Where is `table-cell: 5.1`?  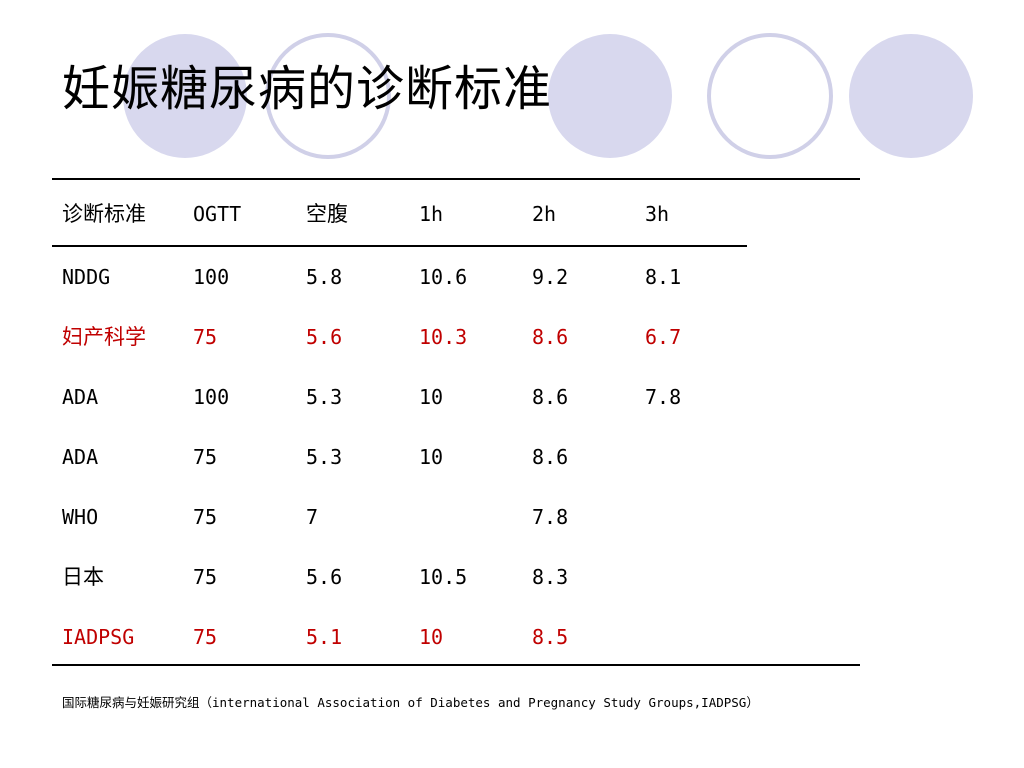
table-cell: 5.1 is located at coordinates (324, 637).